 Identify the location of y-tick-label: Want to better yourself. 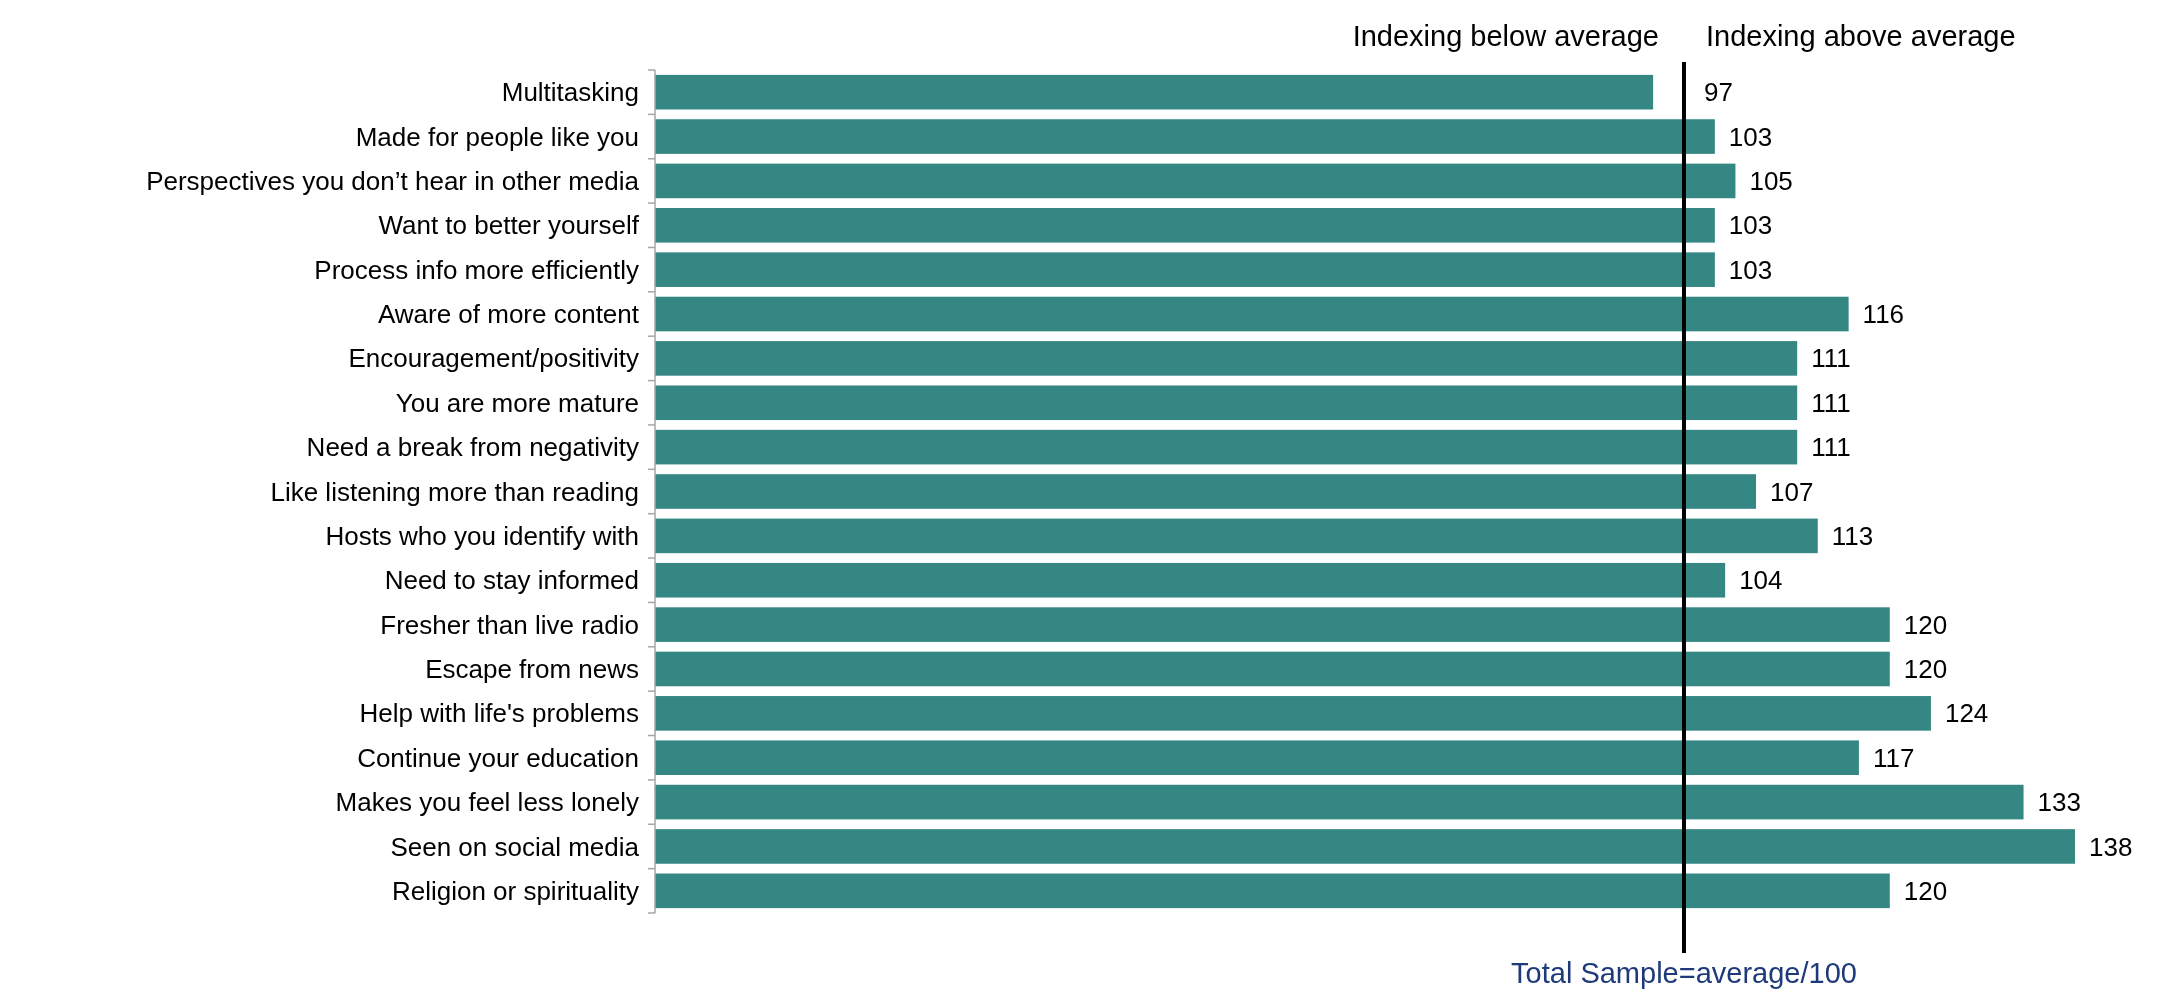
(509, 225).